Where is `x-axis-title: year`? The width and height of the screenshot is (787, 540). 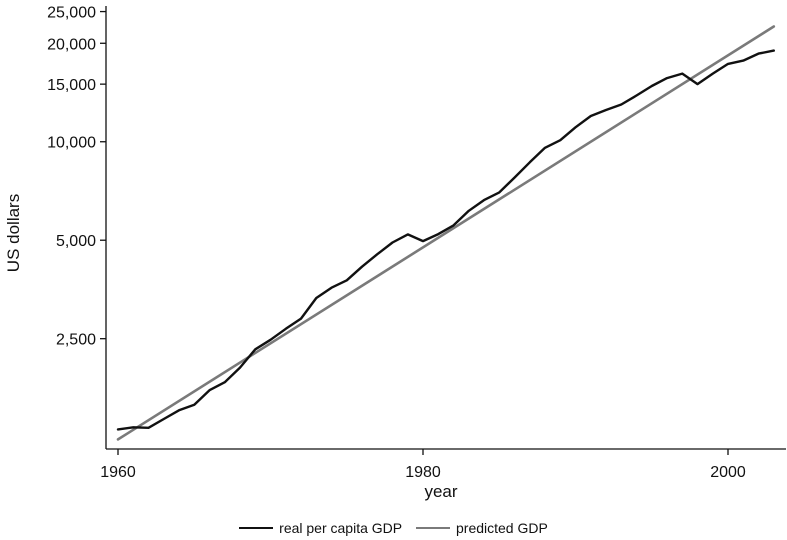 x-axis-title: year is located at coordinates (440, 491).